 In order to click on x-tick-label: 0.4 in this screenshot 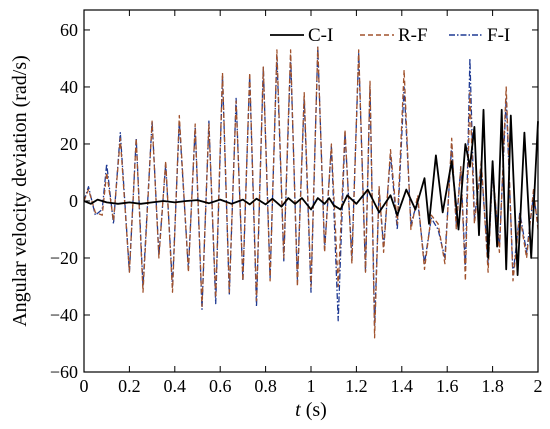, I will do `click(175, 386)`.